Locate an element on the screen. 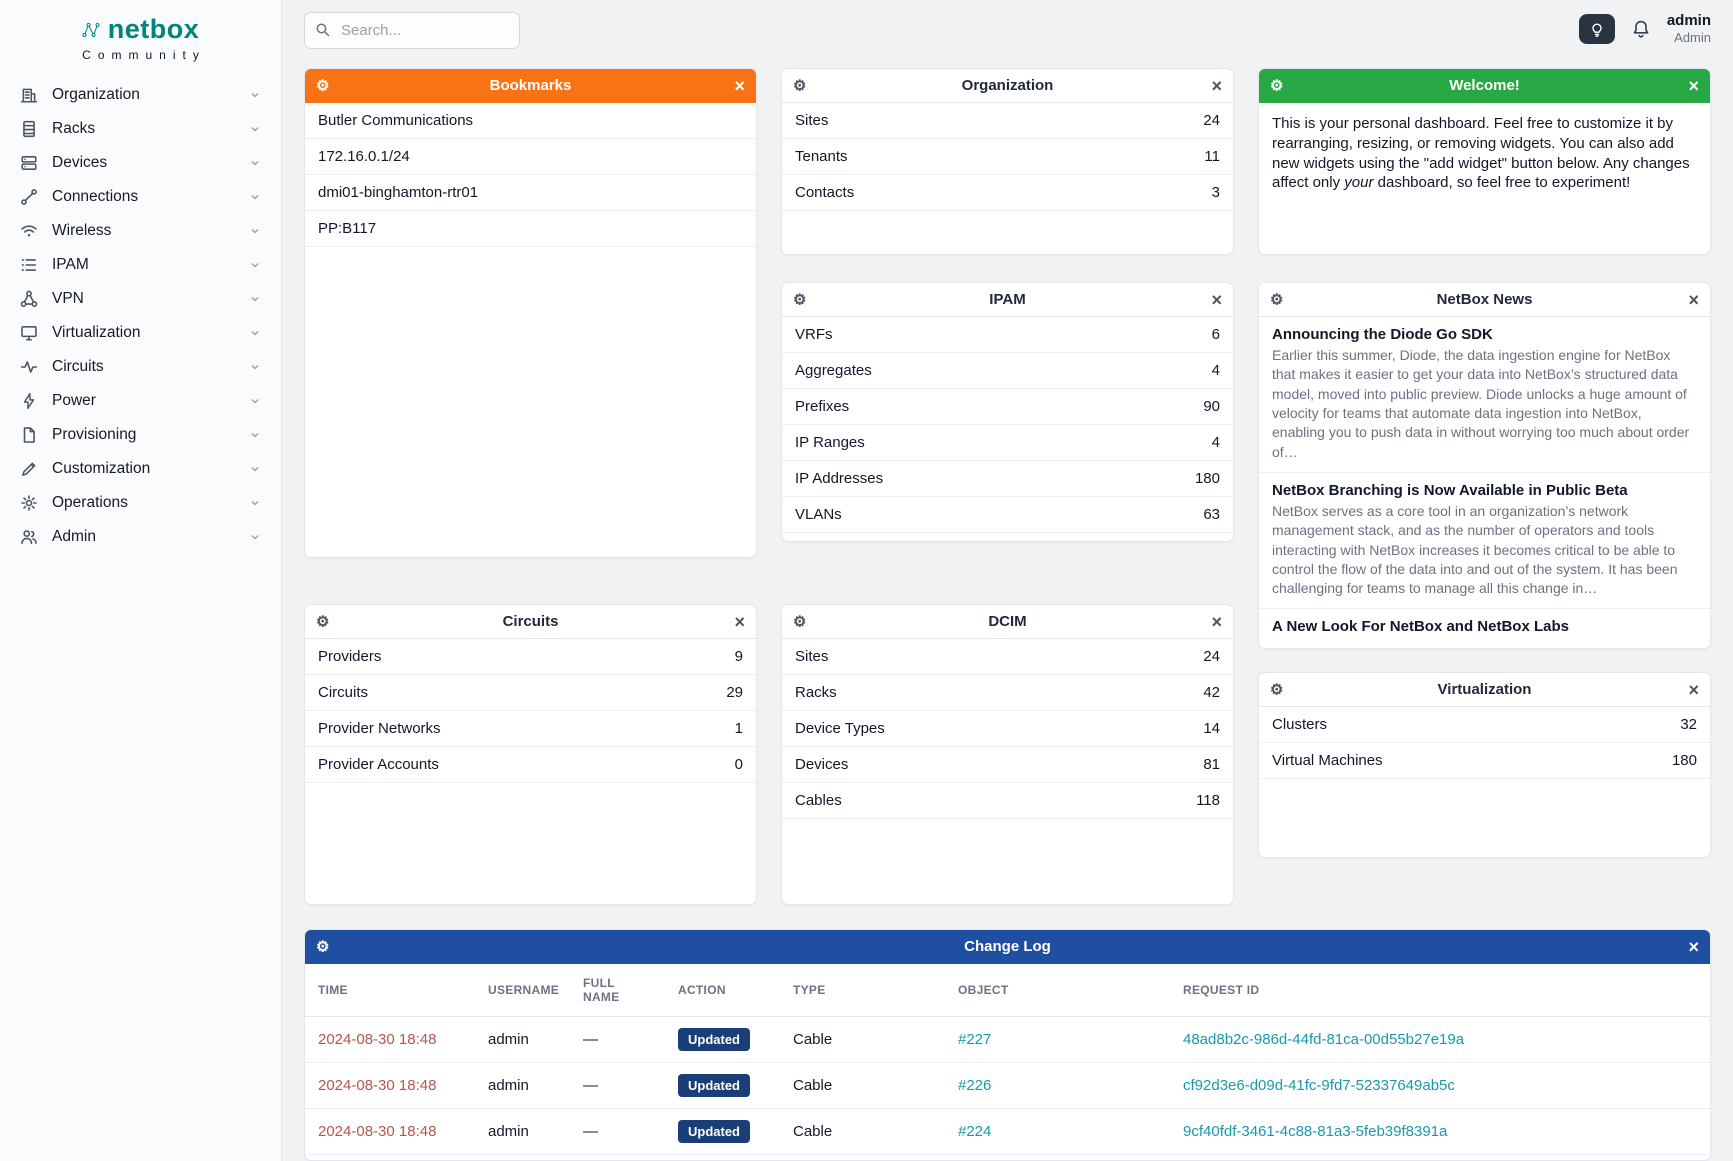 The width and height of the screenshot is (1733, 1161). sidebar-item-vpn: VPN is located at coordinates (140, 299).